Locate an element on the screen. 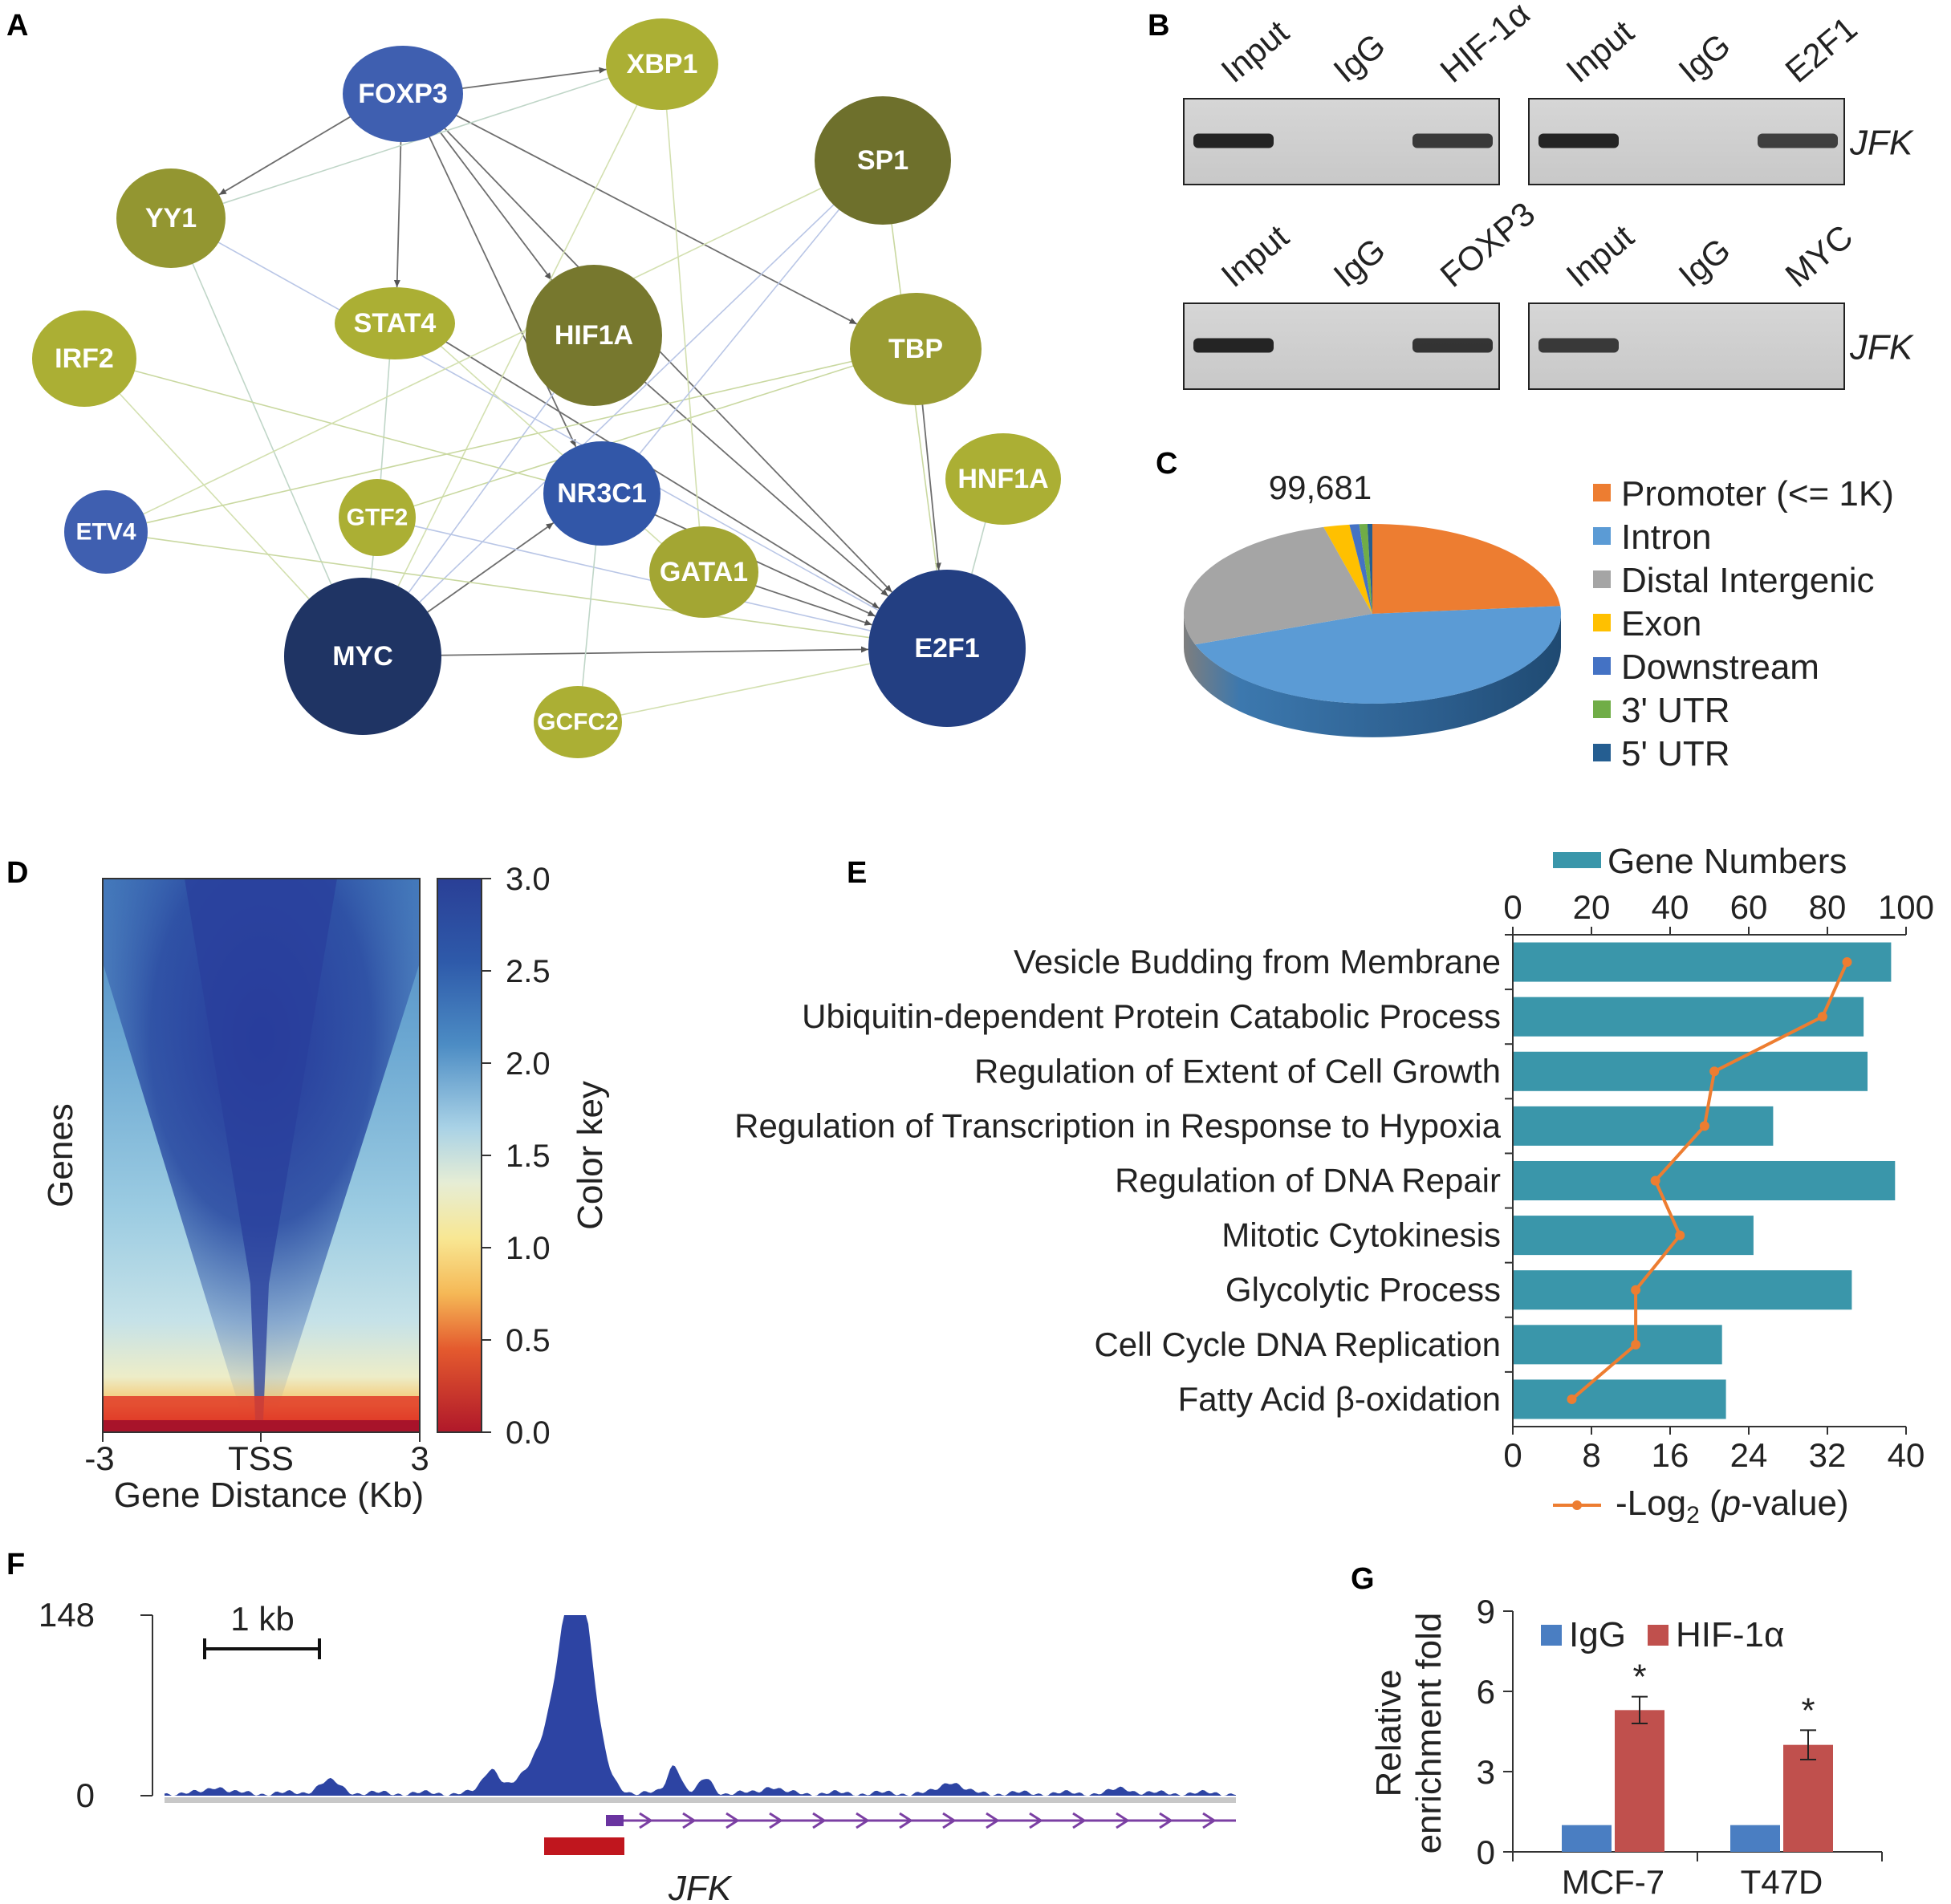 The height and width of the screenshot is (1904, 1951). go-pvalue-point is located at coordinates (1822, 1017).